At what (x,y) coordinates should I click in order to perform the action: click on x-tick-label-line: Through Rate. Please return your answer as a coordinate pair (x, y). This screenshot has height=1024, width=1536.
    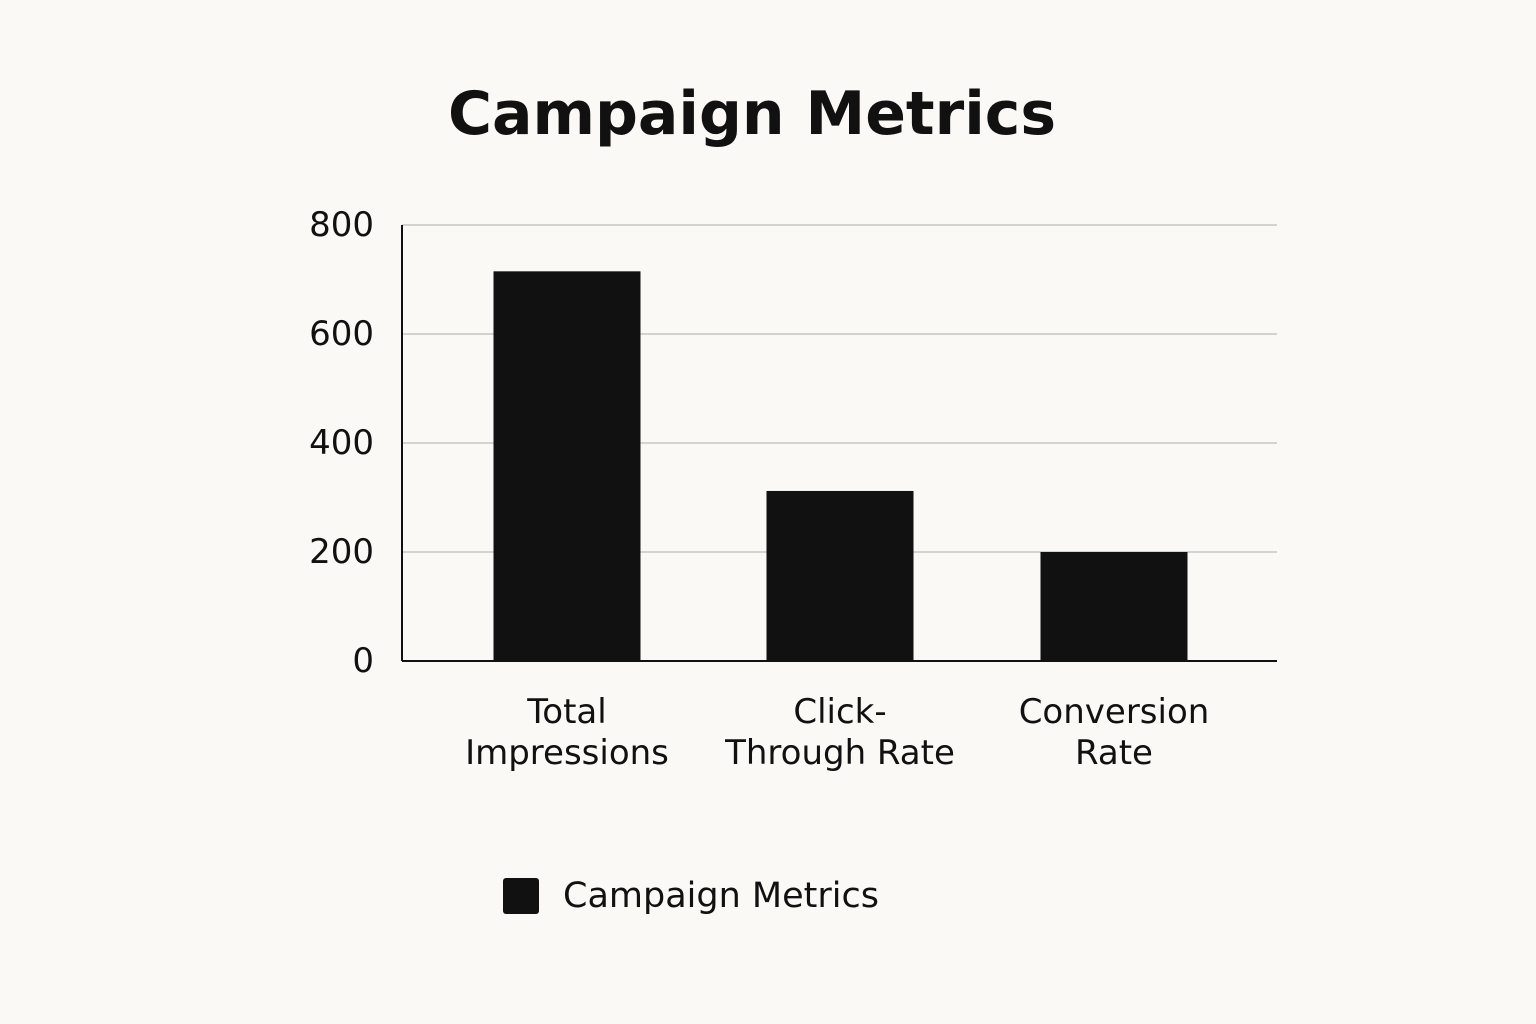
    Looking at the image, I should click on (839, 753).